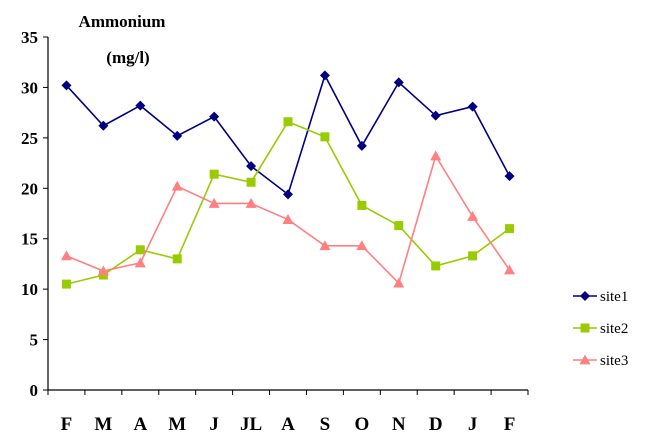 The width and height of the screenshot is (655, 438). What do you see at coordinates (399, 424) in the screenshot?
I see `x-tick-label: N` at bounding box center [399, 424].